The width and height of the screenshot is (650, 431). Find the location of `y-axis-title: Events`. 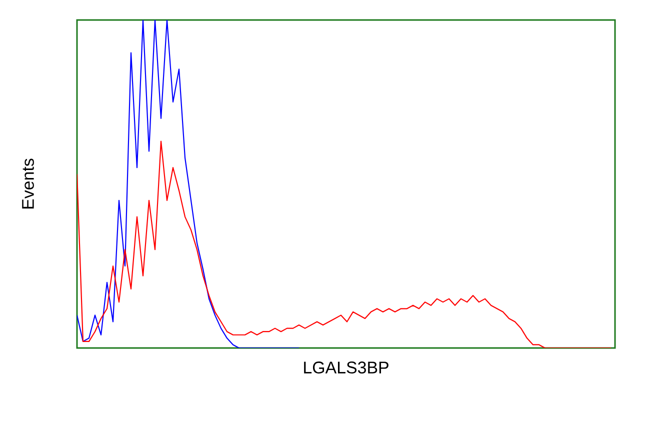

y-axis-title: Events is located at coordinates (28, 183).